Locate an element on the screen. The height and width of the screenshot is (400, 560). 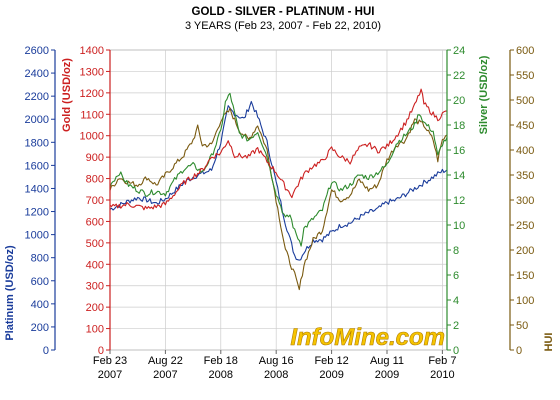
hui-tick-label: 250 is located at coordinates (525, 226).